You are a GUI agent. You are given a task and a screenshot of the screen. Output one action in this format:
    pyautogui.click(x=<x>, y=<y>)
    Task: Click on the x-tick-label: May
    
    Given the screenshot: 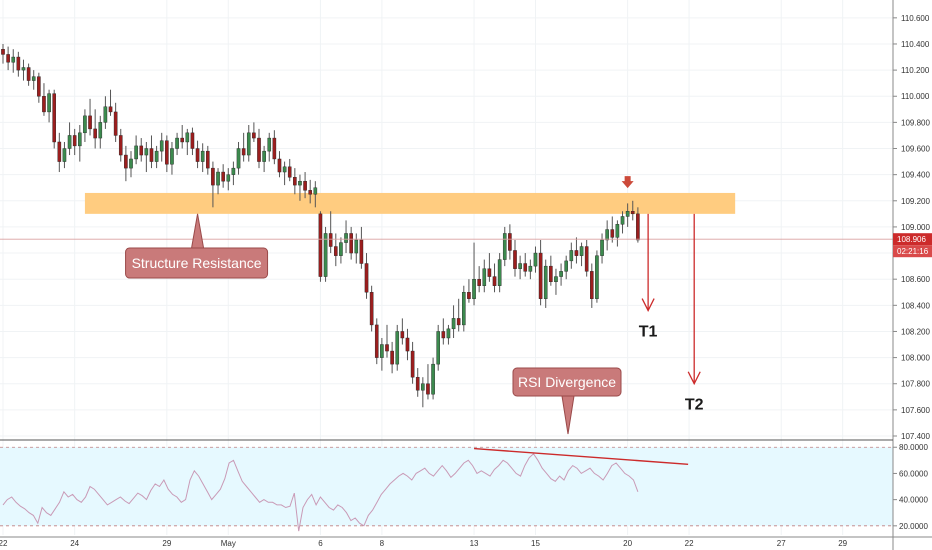 What is the action you would take?
    pyautogui.click(x=228, y=543)
    